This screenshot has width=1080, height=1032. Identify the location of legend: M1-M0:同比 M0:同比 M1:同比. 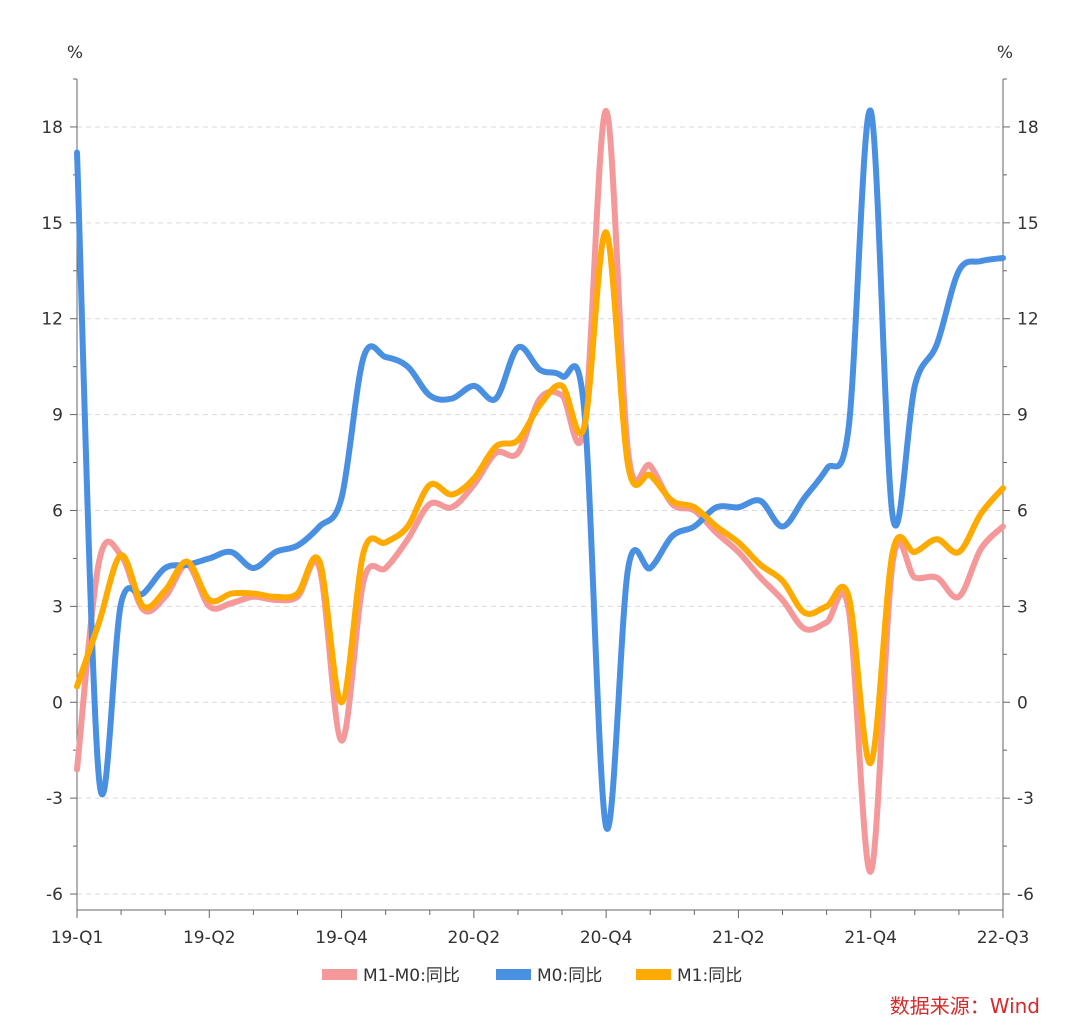
(532, 976).